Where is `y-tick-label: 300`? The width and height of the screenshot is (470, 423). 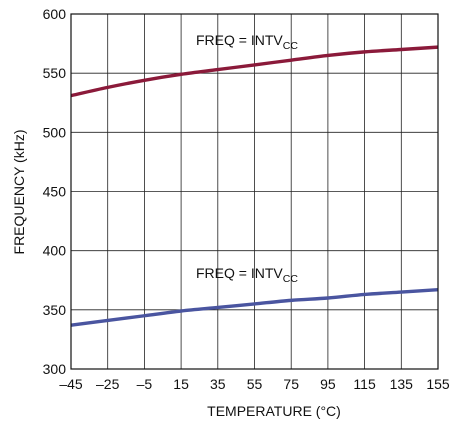
y-tick-label: 300 is located at coordinates (55, 369).